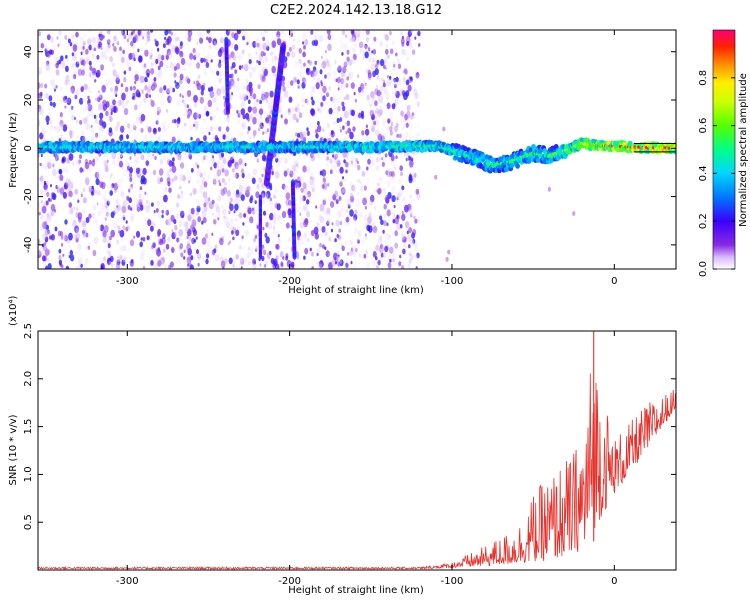 The image size is (750, 600). I want to click on colorbar-tick-label: 0.2, so click(703, 221).